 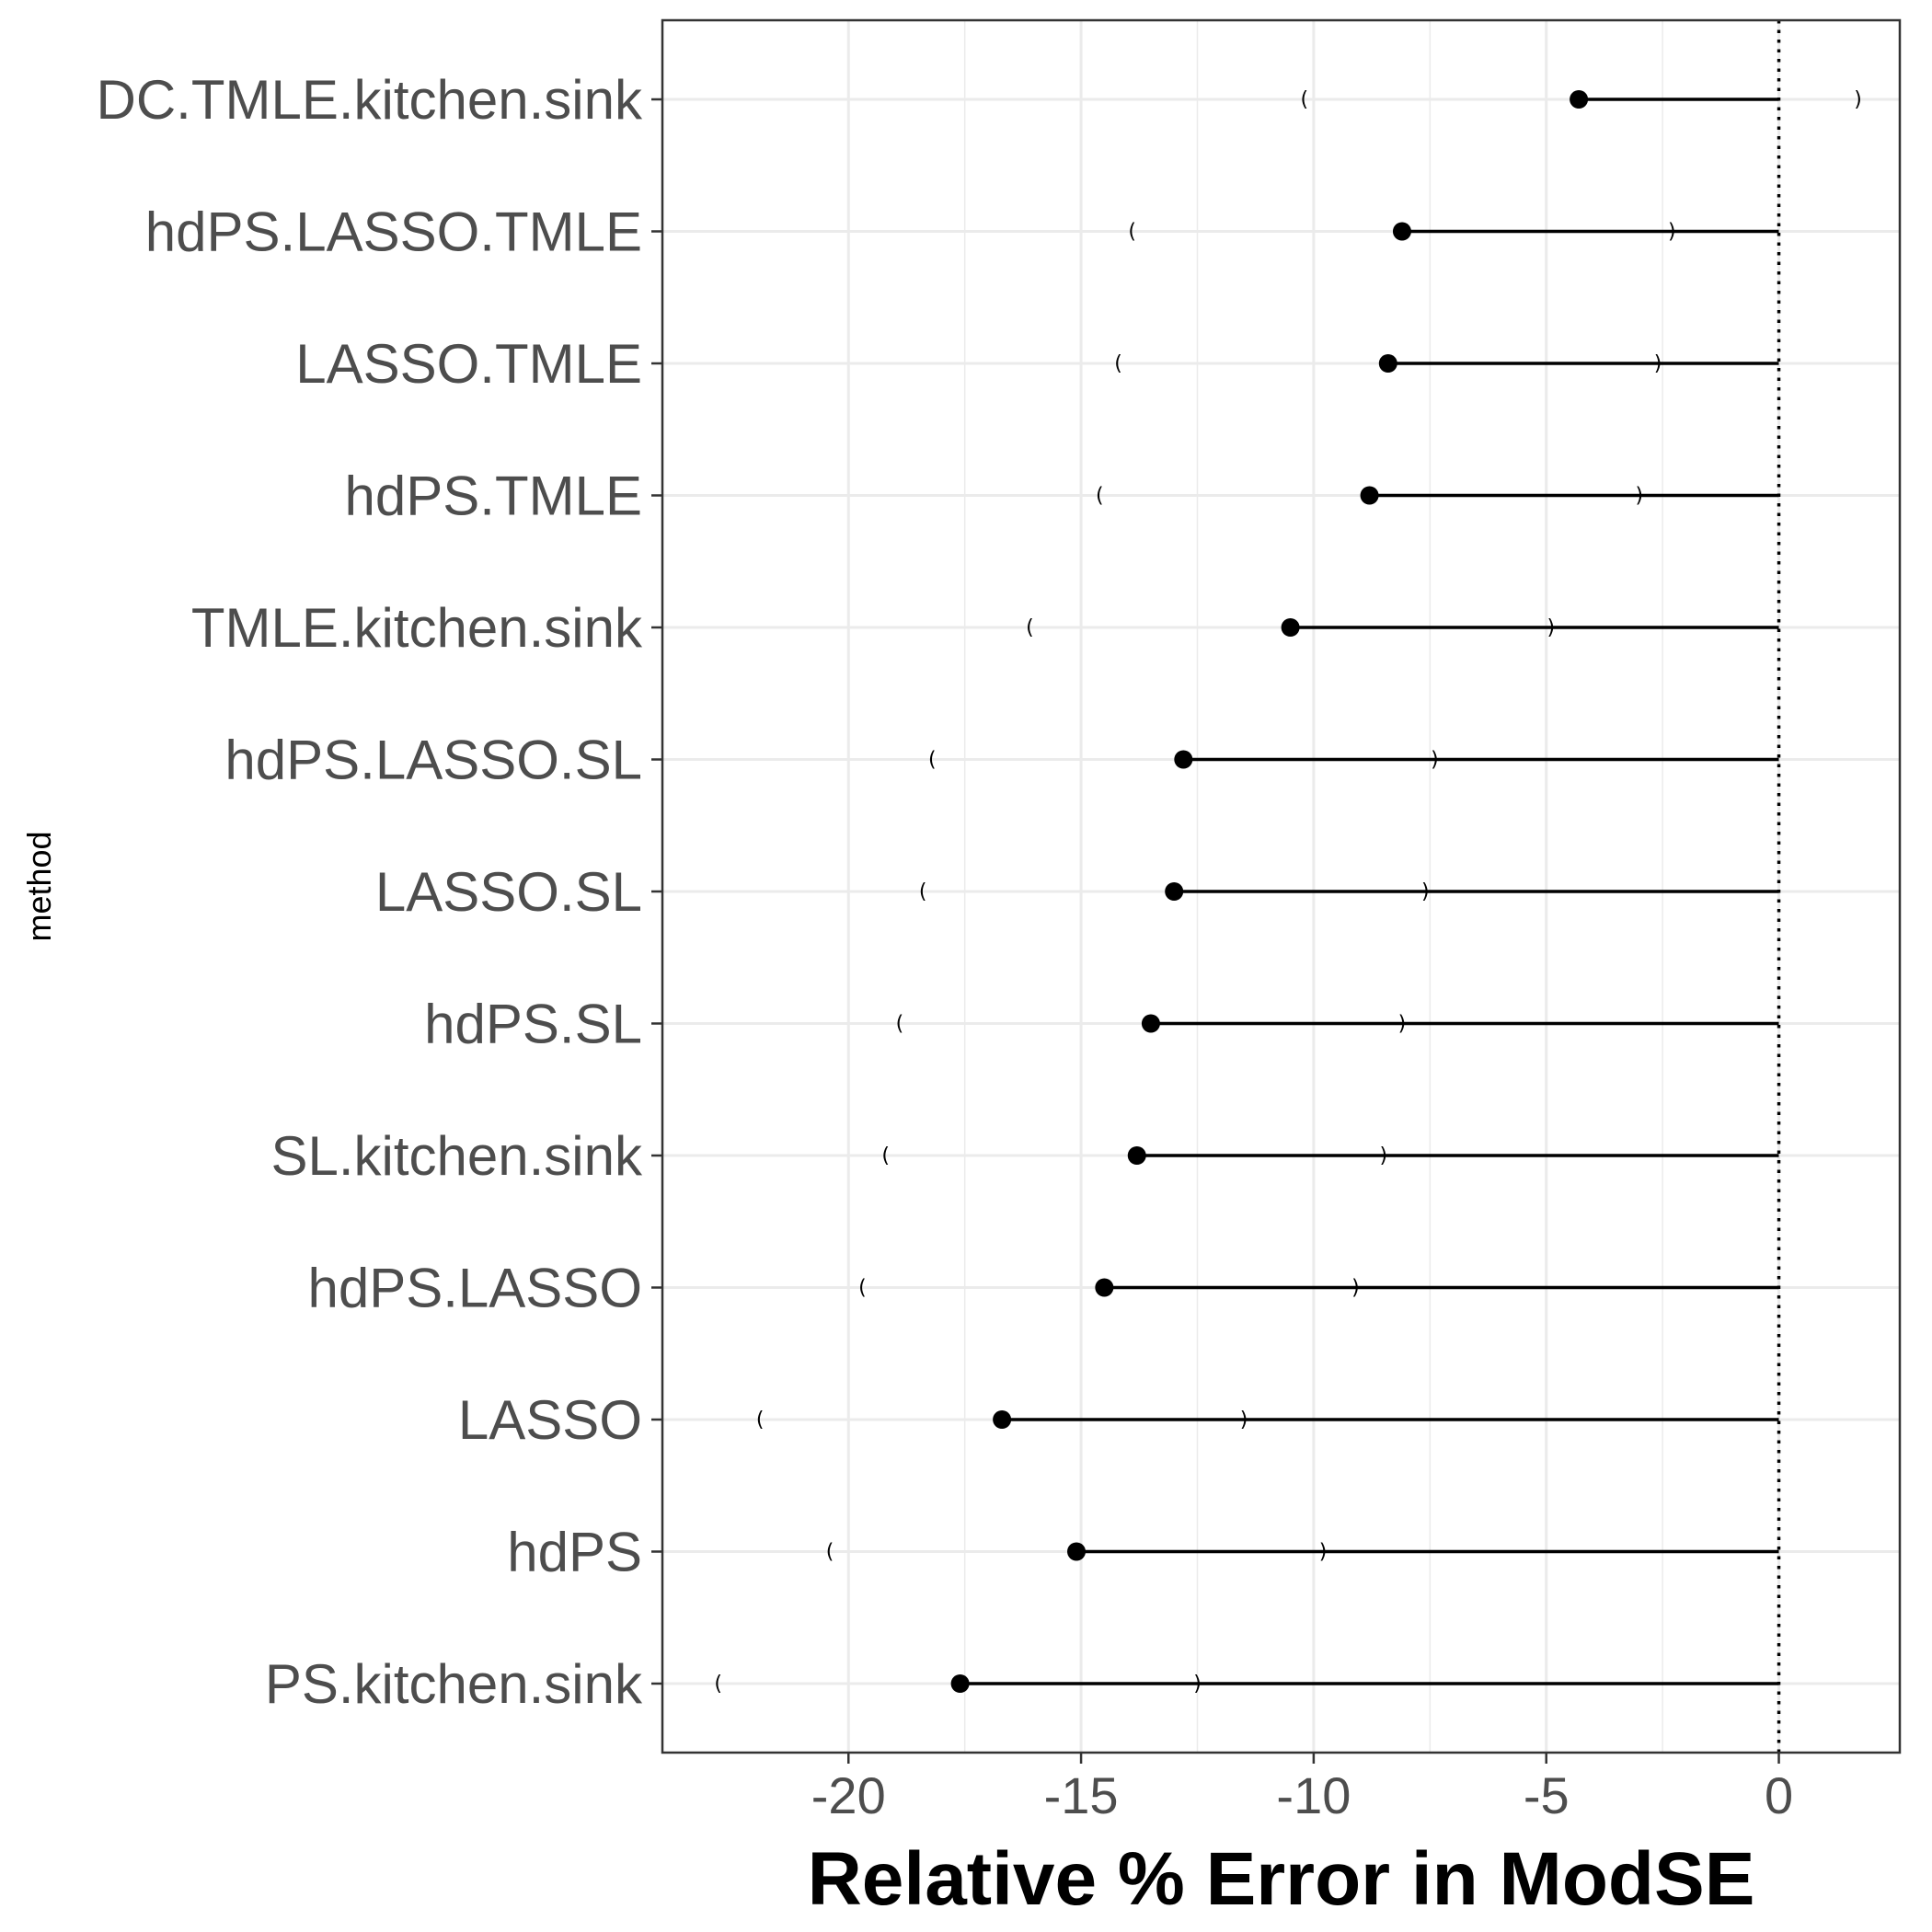 I want to click on x-axis-title: Relative % Error in ModSE, so click(x=1281, y=1879).